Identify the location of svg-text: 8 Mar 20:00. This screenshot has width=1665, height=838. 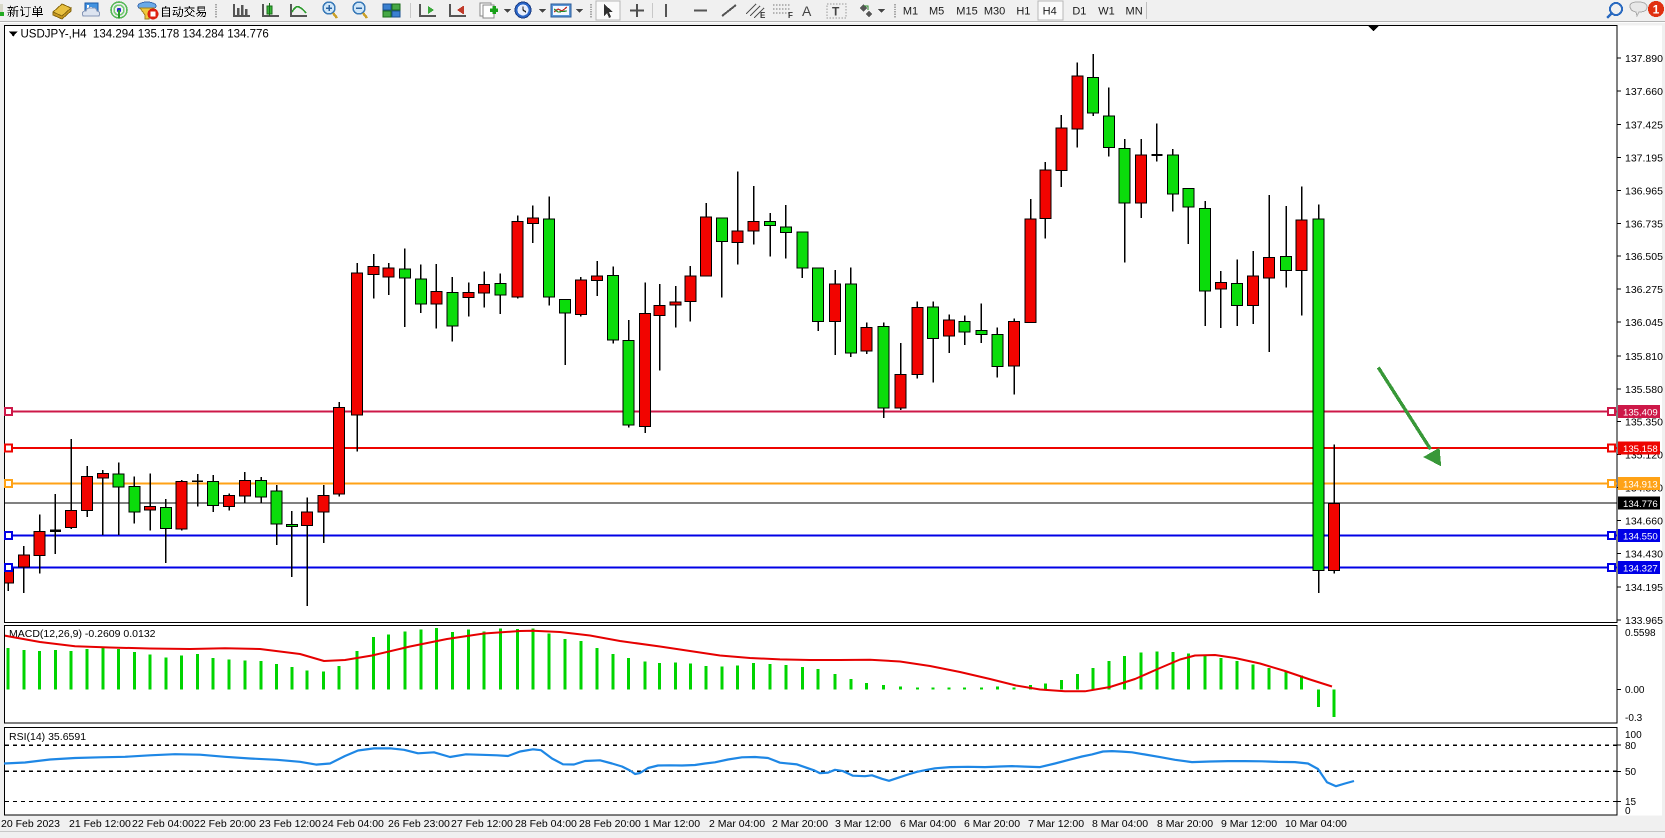
(1185, 824).